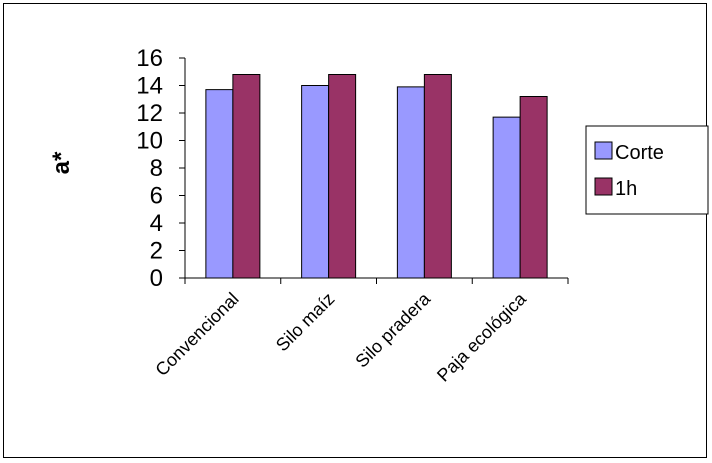  I want to click on y-tick-label-0: 0, so click(156, 278).